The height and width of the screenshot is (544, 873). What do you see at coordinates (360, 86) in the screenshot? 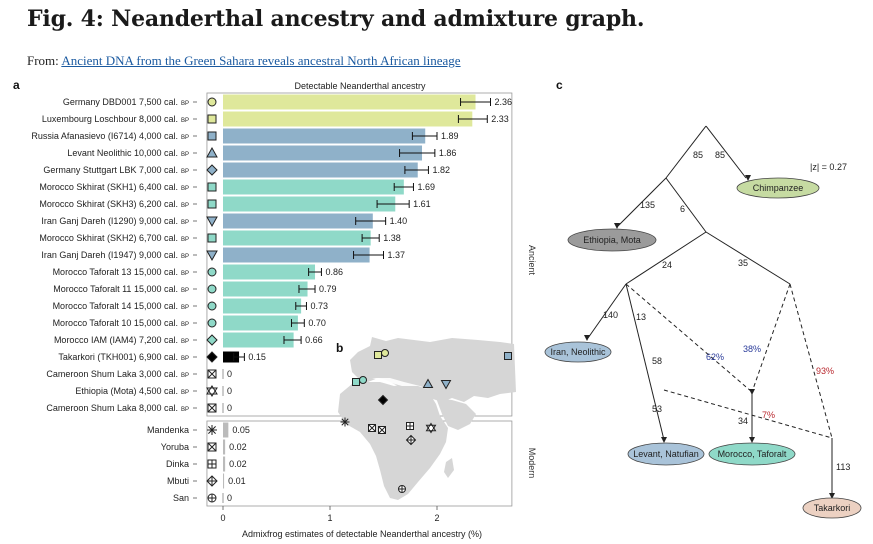
I see `chart-title: Detectable Neanderthal ancestry` at bounding box center [360, 86].